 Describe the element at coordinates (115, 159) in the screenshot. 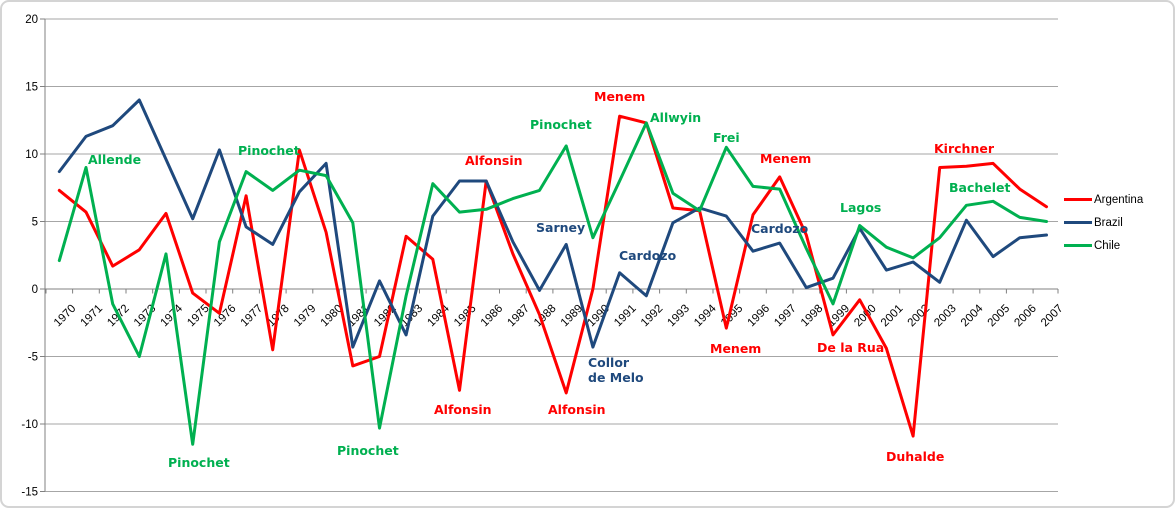

I see `annotation-allende: Allende` at that location.